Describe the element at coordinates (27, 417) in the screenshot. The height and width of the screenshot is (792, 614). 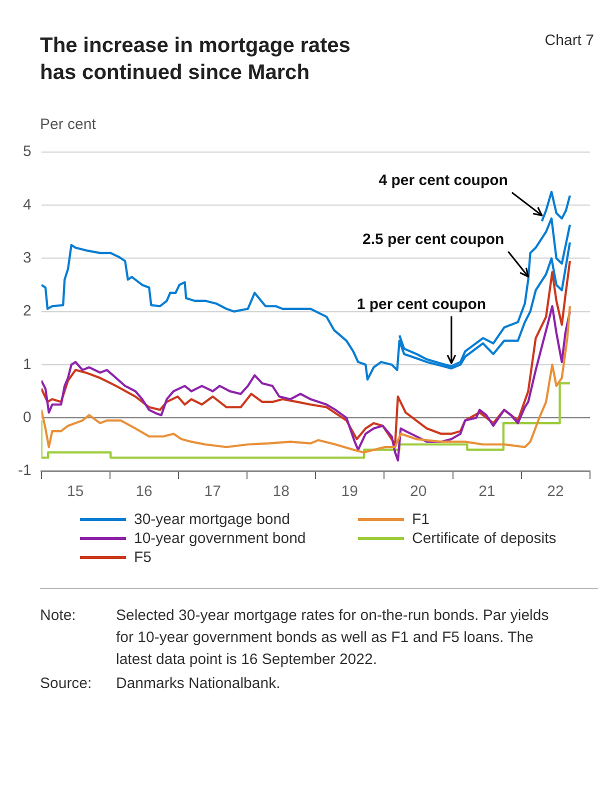
I see `y-tick-label: 0` at that location.